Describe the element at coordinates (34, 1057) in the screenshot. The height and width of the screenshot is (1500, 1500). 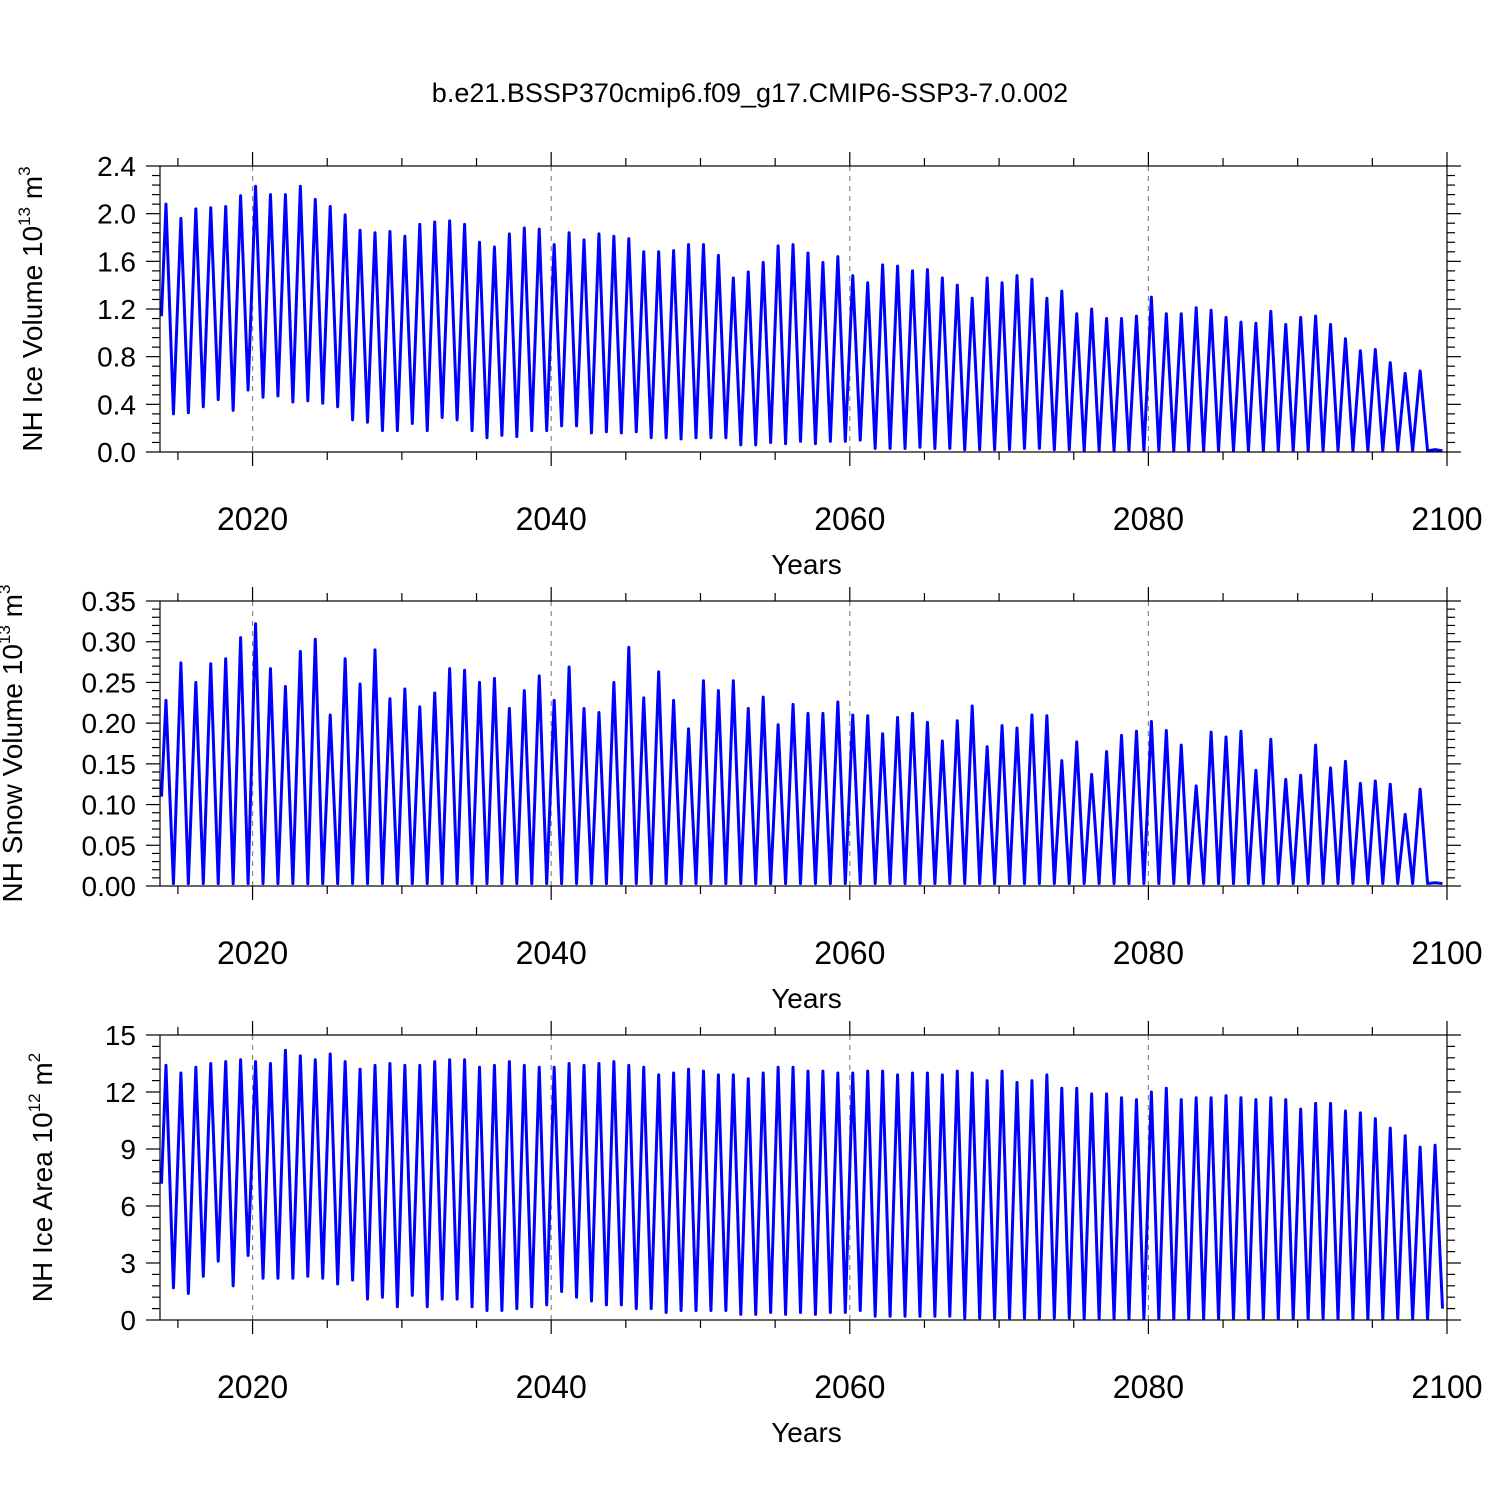
I see `unit-symbol-exponent: 2` at that location.